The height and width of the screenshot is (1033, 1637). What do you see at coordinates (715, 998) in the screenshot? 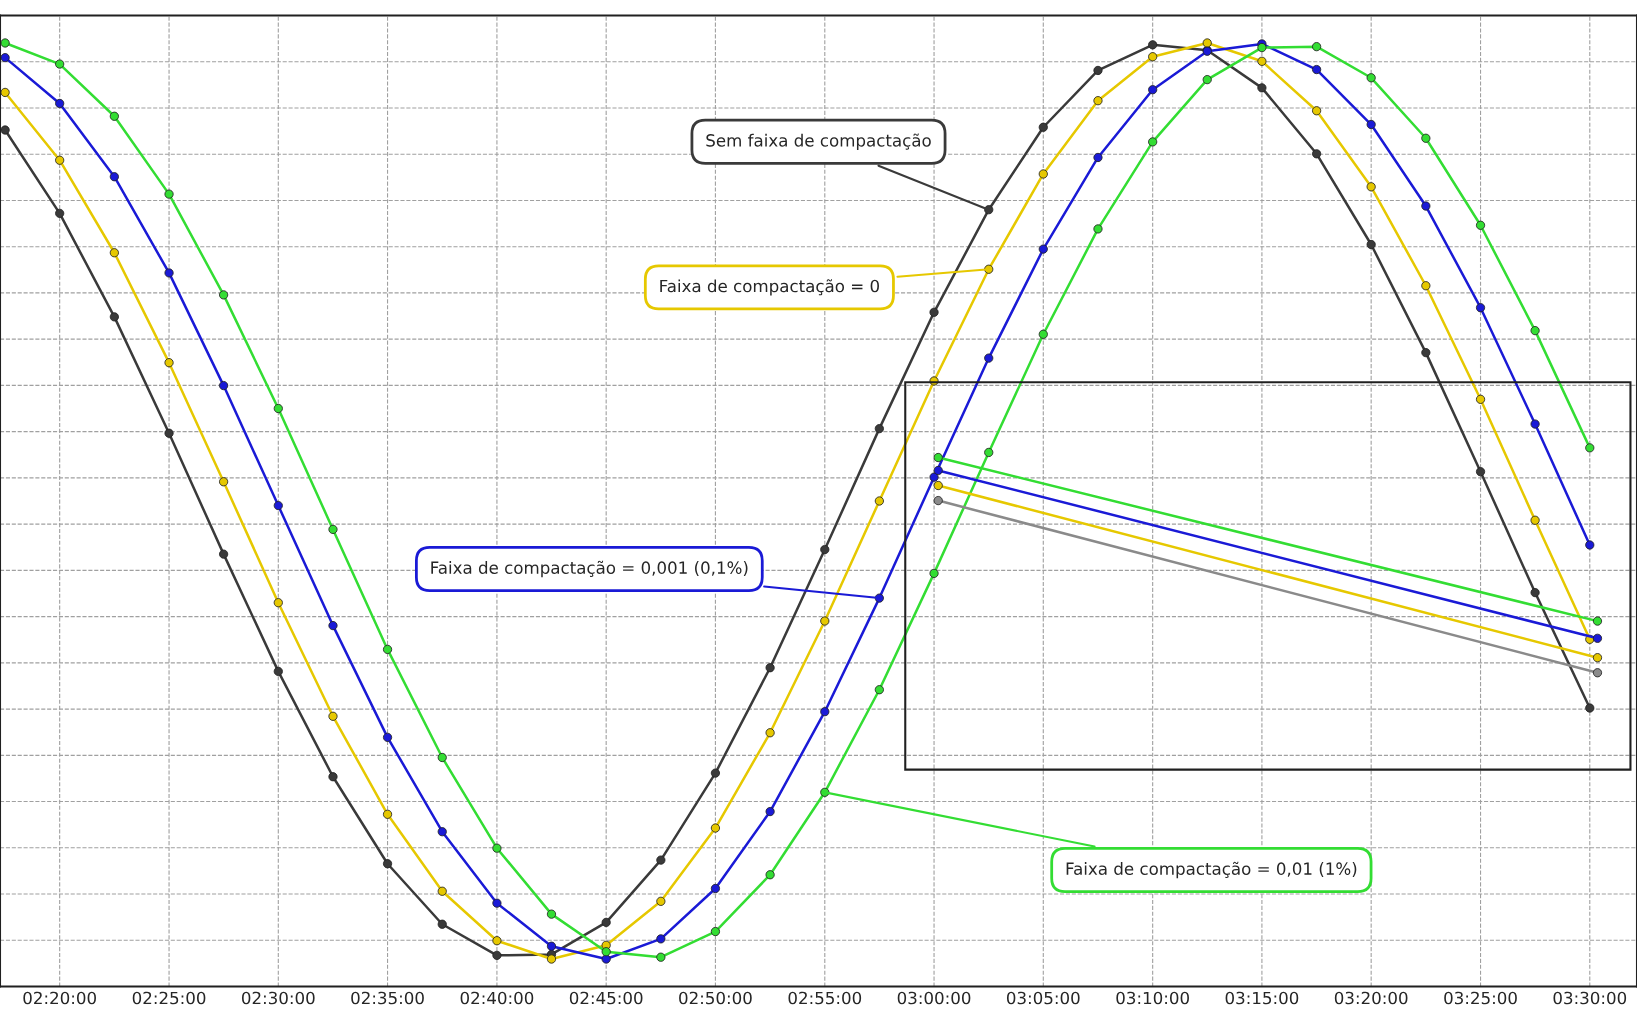
I see `x-tick-label: 02:50:00` at bounding box center [715, 998].